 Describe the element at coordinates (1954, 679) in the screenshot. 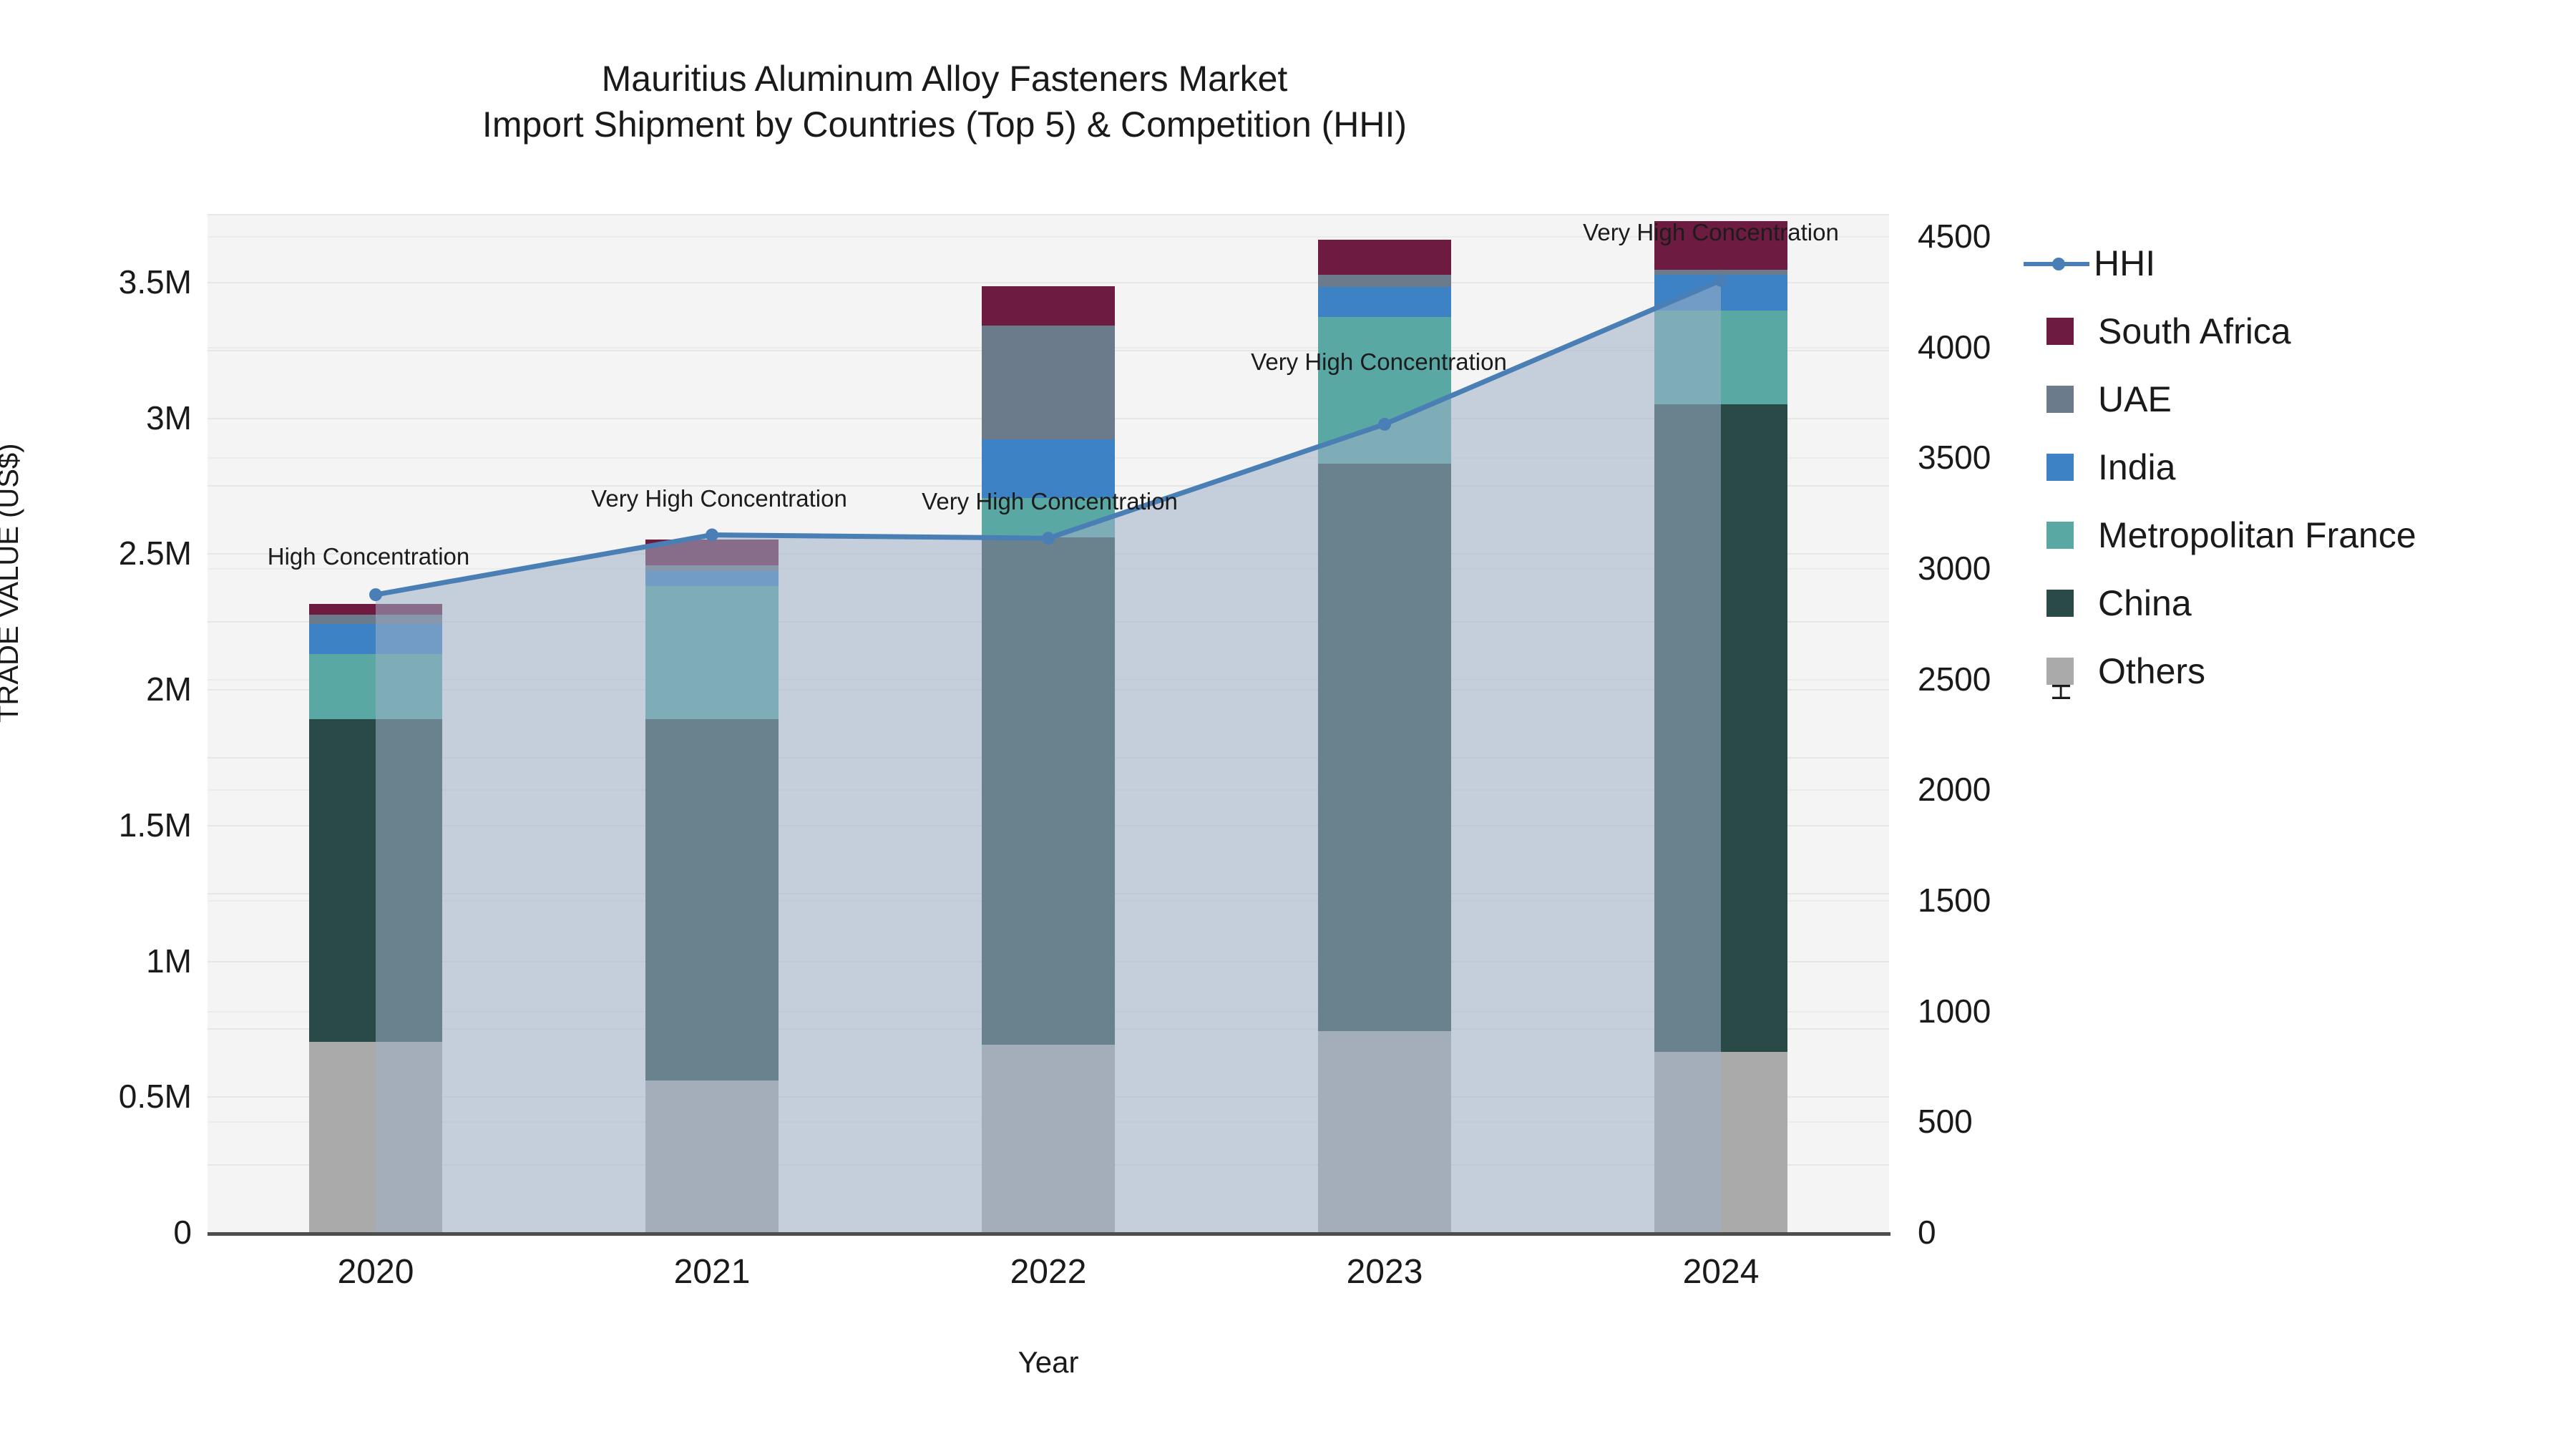

I see `y-axis-right-tick: 2500` at that location.